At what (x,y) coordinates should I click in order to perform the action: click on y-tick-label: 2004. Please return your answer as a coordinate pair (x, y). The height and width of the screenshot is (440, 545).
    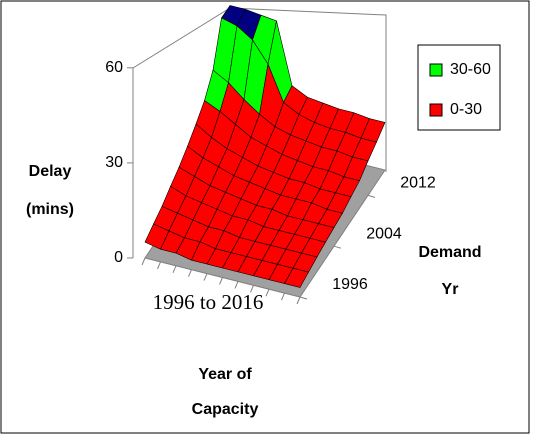
    Looking at the image, I should click on (384, 233).